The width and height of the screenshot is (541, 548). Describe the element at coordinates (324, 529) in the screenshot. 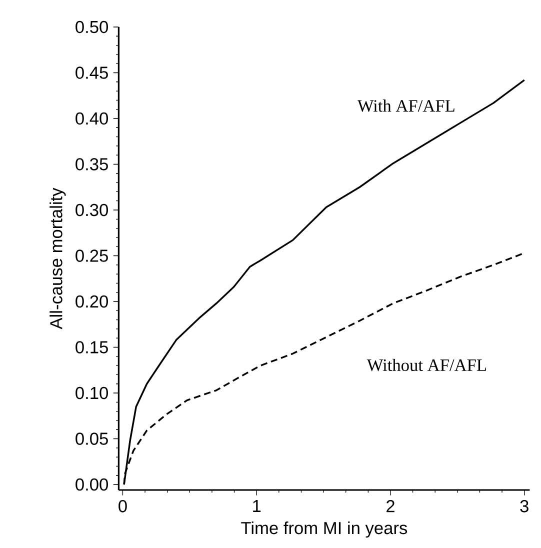

I see `x-axis-title: Time from MI in years` at that location.